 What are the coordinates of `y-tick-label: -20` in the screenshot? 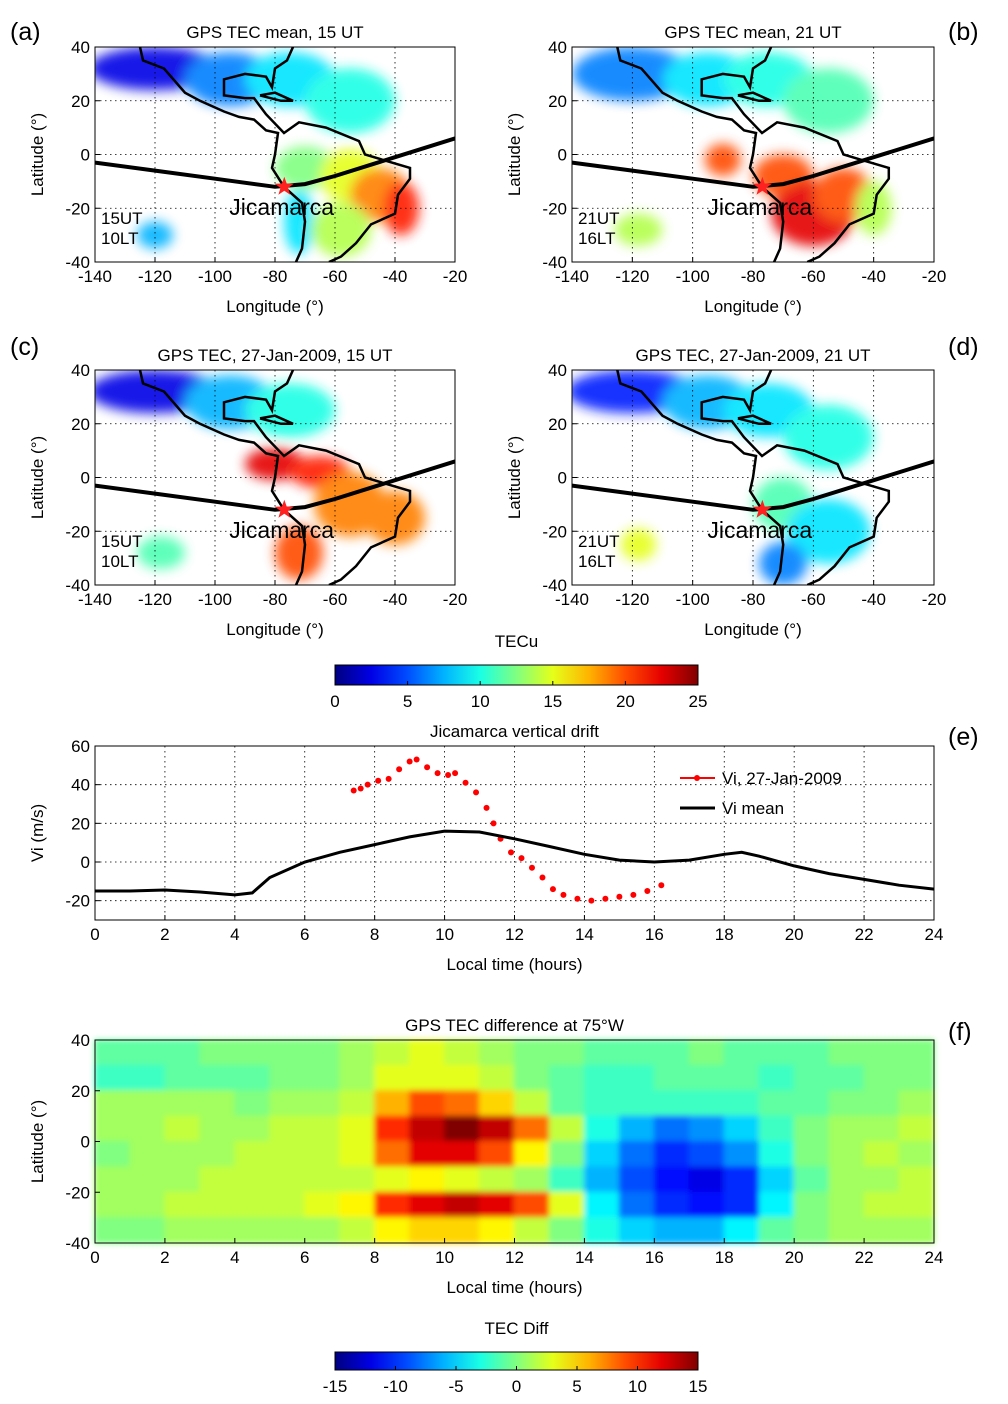 It's located at (77, 901).